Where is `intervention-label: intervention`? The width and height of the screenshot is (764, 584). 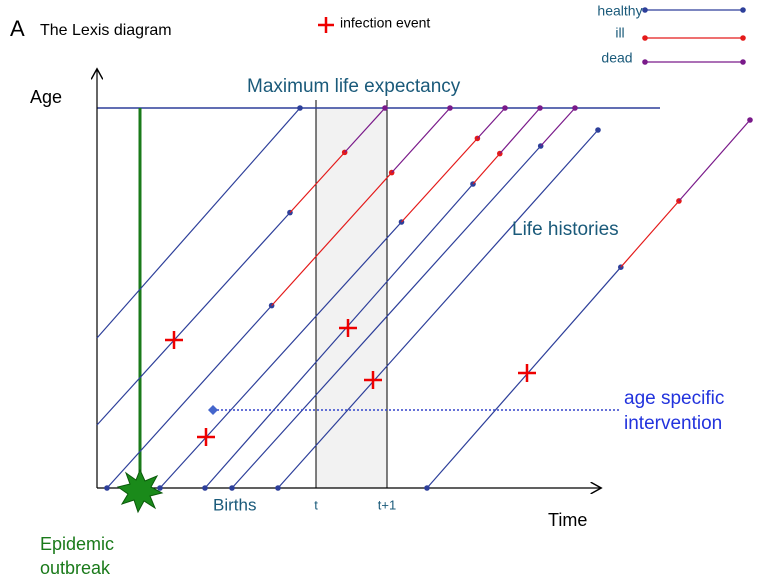
intervention-label: intervention is located at coordinates (673, 423).